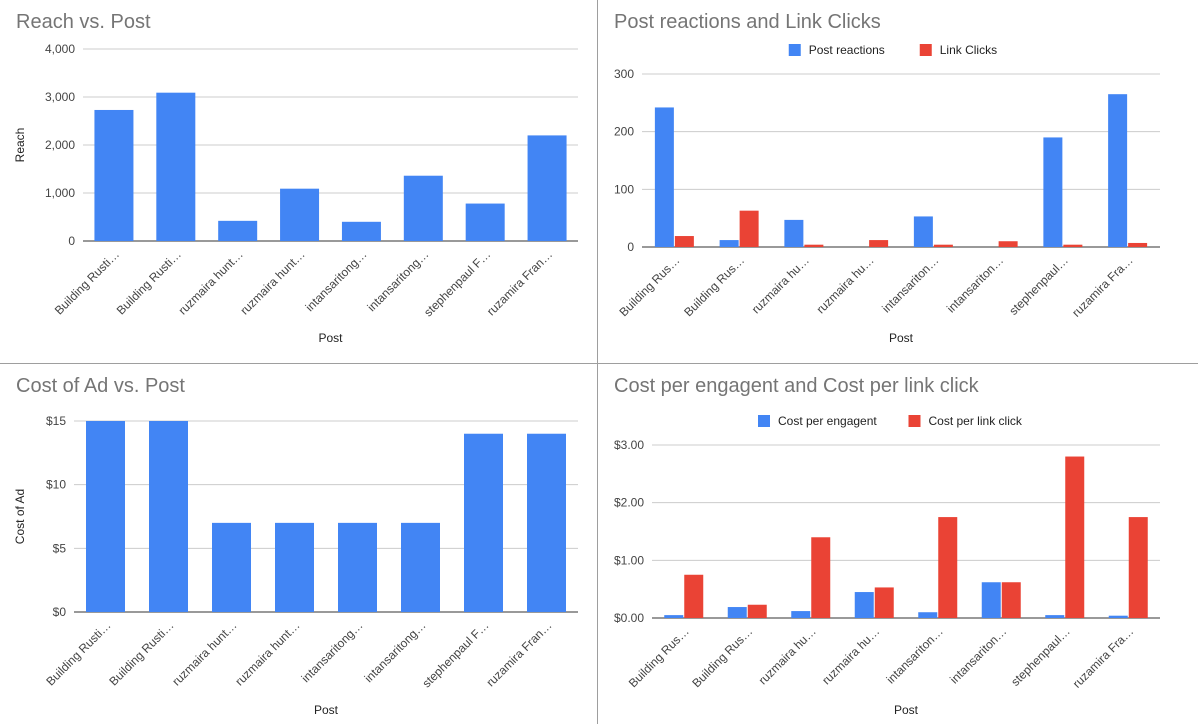 Image resolution: width=1198 pixels, height=724 pixels. Describe the element at coordinates (56, 421) in the screenshot. I see `y-tick-label: $15` at that location.